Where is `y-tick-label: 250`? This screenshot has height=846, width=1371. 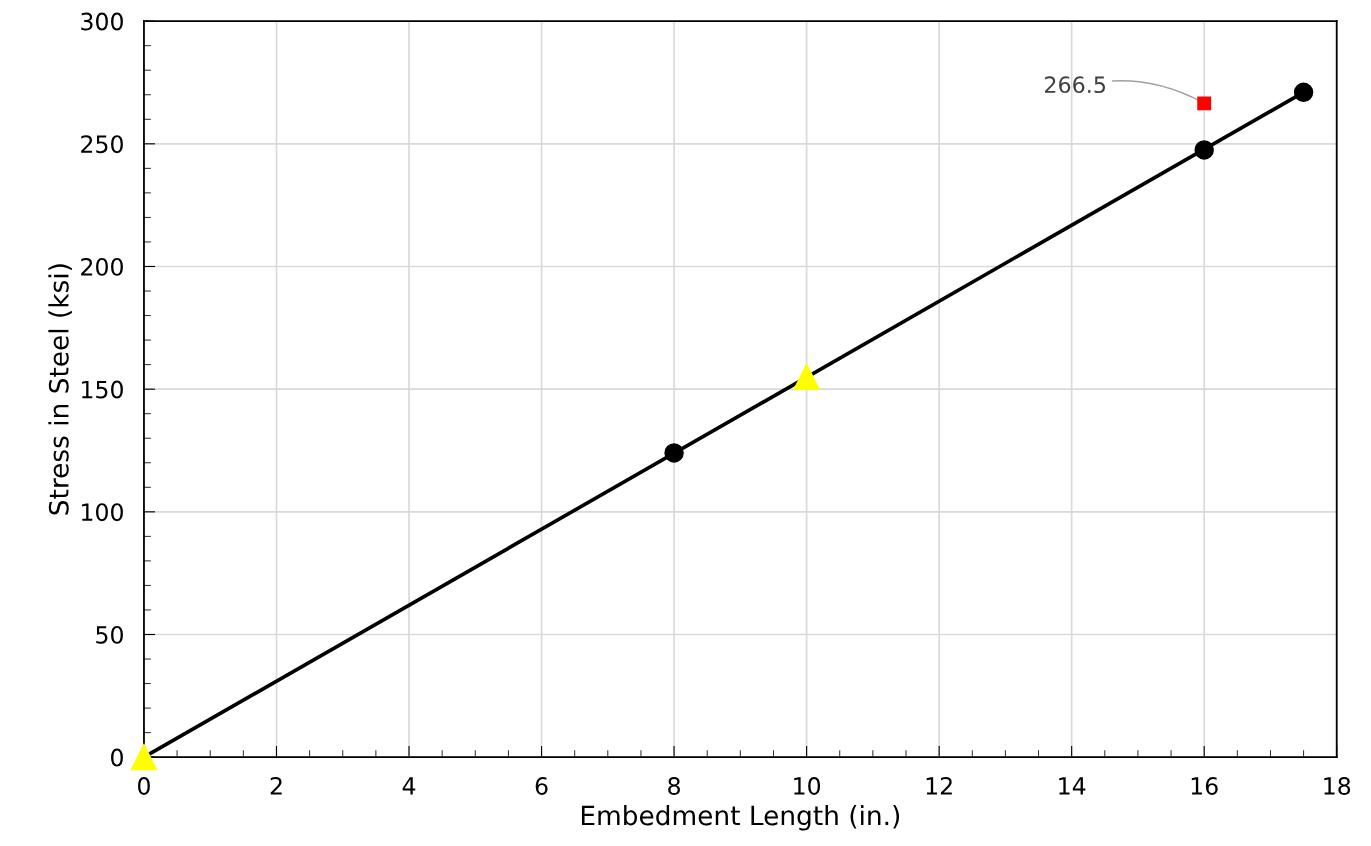 y-tick-label: 250 is located at coordinates (102, 144).